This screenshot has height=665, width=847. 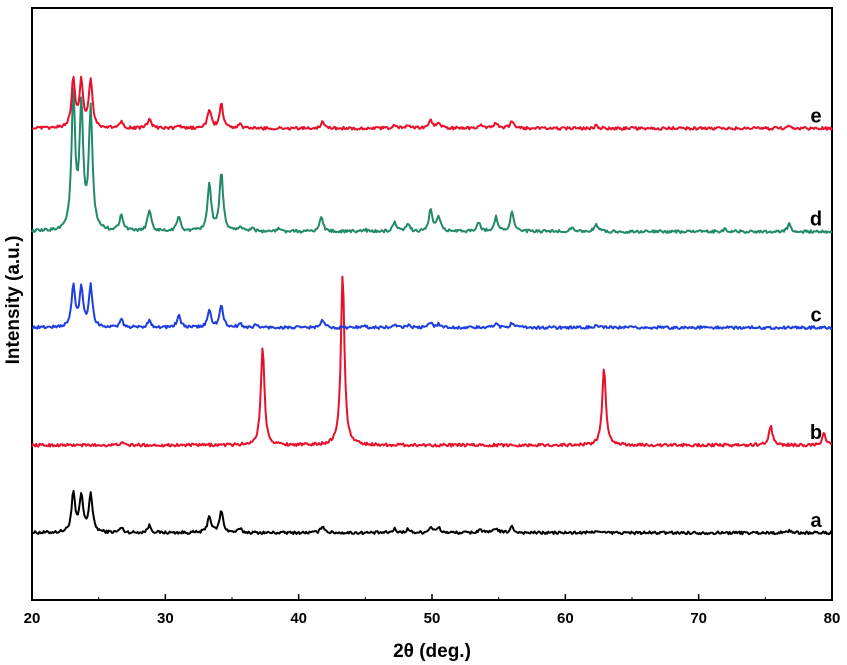 I want to click on series-label-a: a, so click(x=816, y=521).